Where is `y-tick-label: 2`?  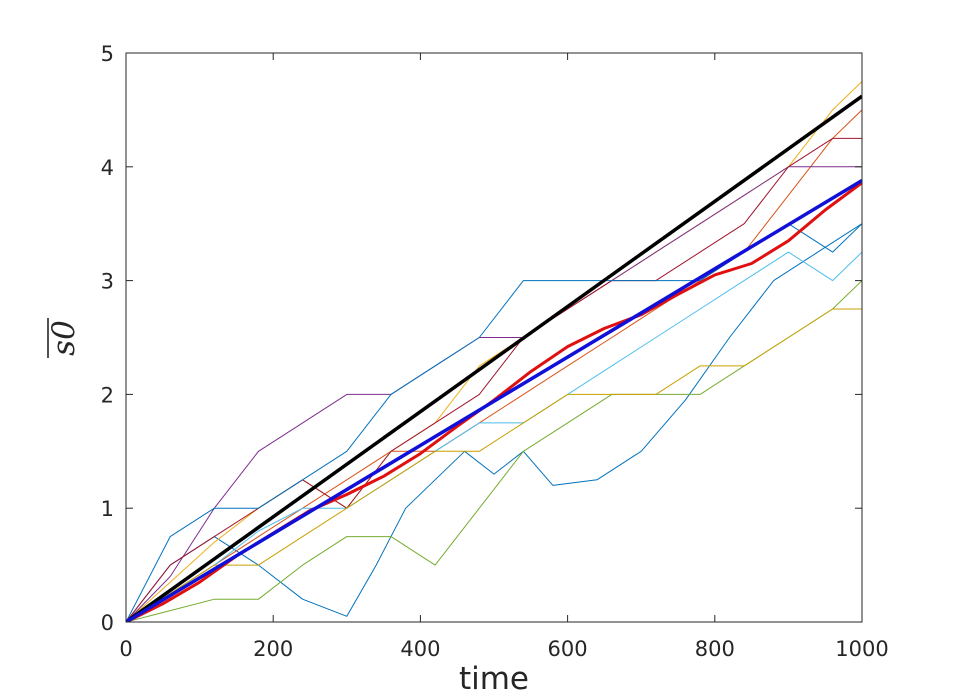 y-tick-label: 2 is located at coordinates (107, 395).